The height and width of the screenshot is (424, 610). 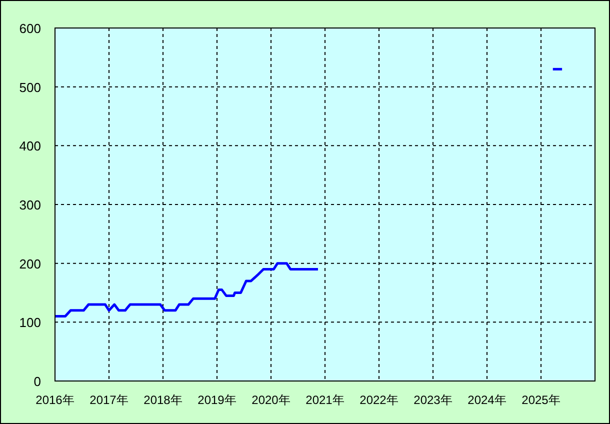 What do you see at coordinates (30, 146) in the screenshot?
I see `y-tick-label: 400` at bounding box center [30, 146].